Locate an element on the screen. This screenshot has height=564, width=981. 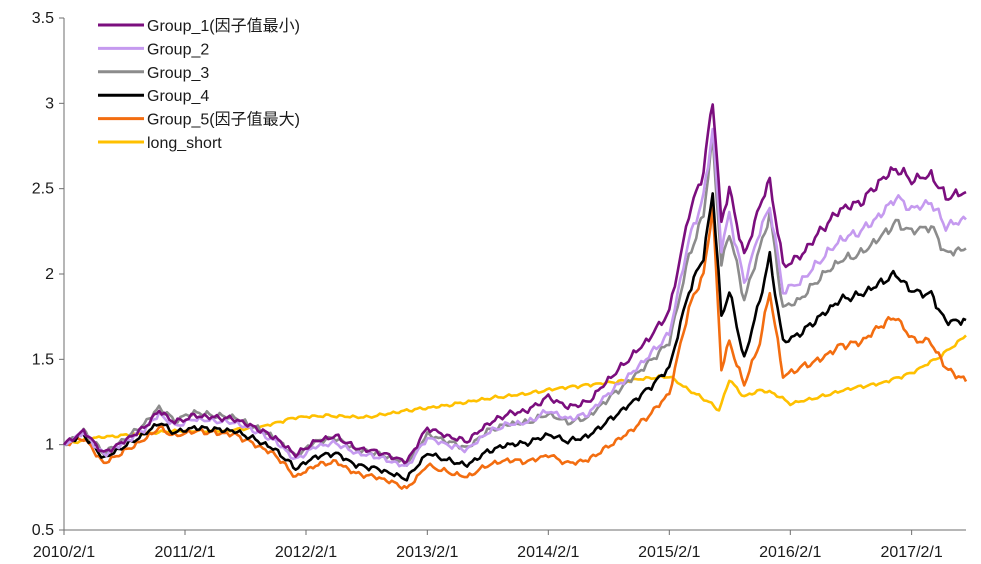
legend-label: Group_1(因子值最小) is located at coordinates (223, 26).